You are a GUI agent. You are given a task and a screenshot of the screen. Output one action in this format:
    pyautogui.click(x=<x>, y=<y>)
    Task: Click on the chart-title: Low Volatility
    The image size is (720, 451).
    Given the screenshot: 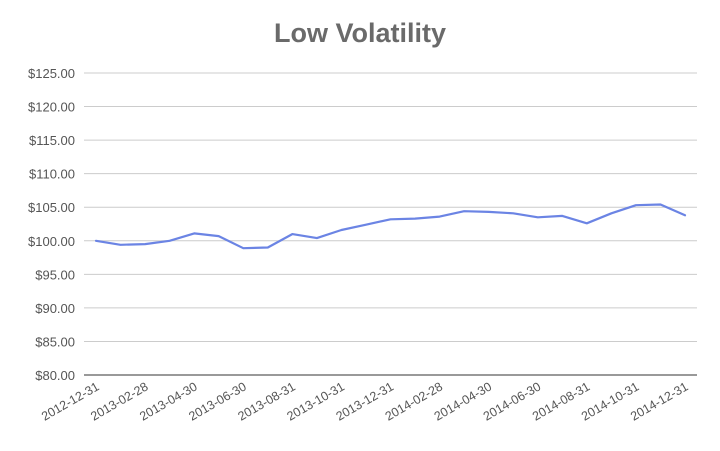 What is the action you would take?
    pyautogui.click(x=359, y=33)
    